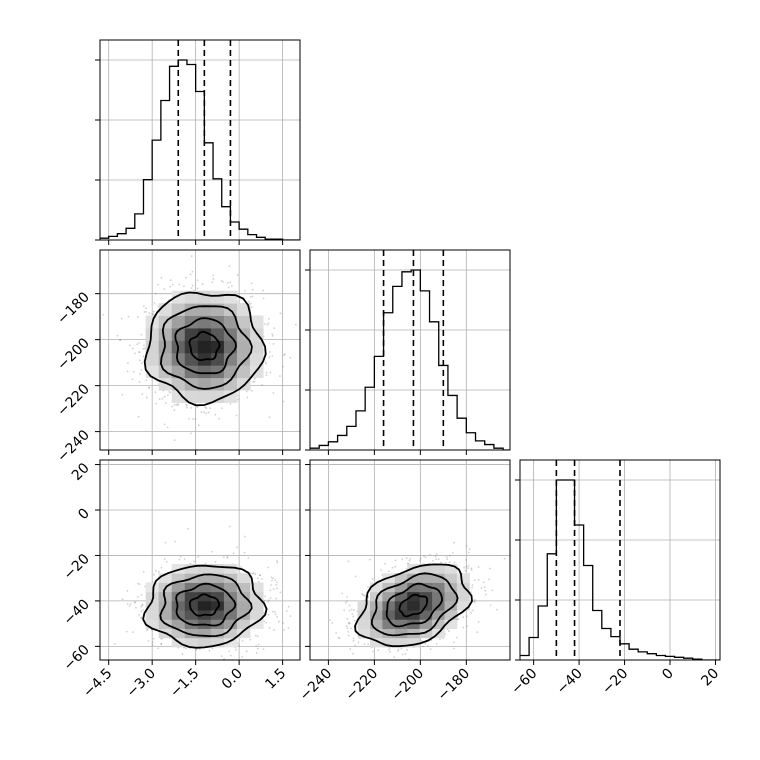 The height and width of the screenshot is (760, 760). What do you see at coordinates (198, 142) in the screenshot?
I see `histogram-panel-p1` at bounding box center [198, 142].